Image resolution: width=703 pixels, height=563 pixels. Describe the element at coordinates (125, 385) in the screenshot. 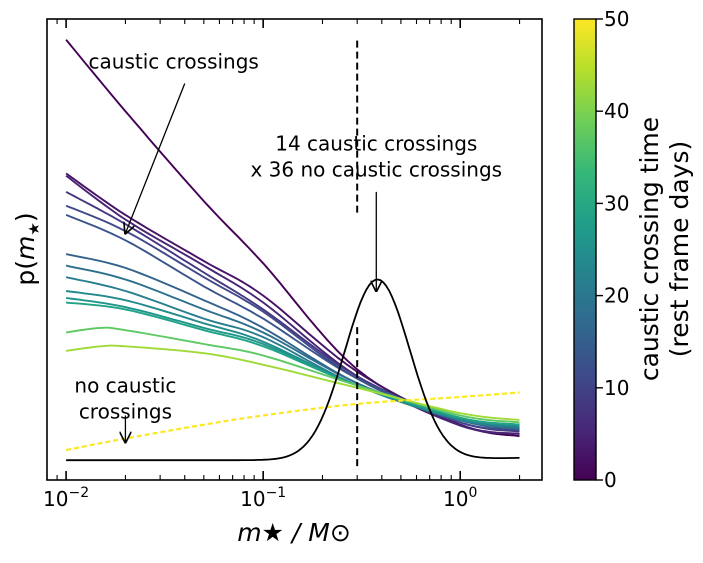

I see `annotation-text: no caustic` at that location.